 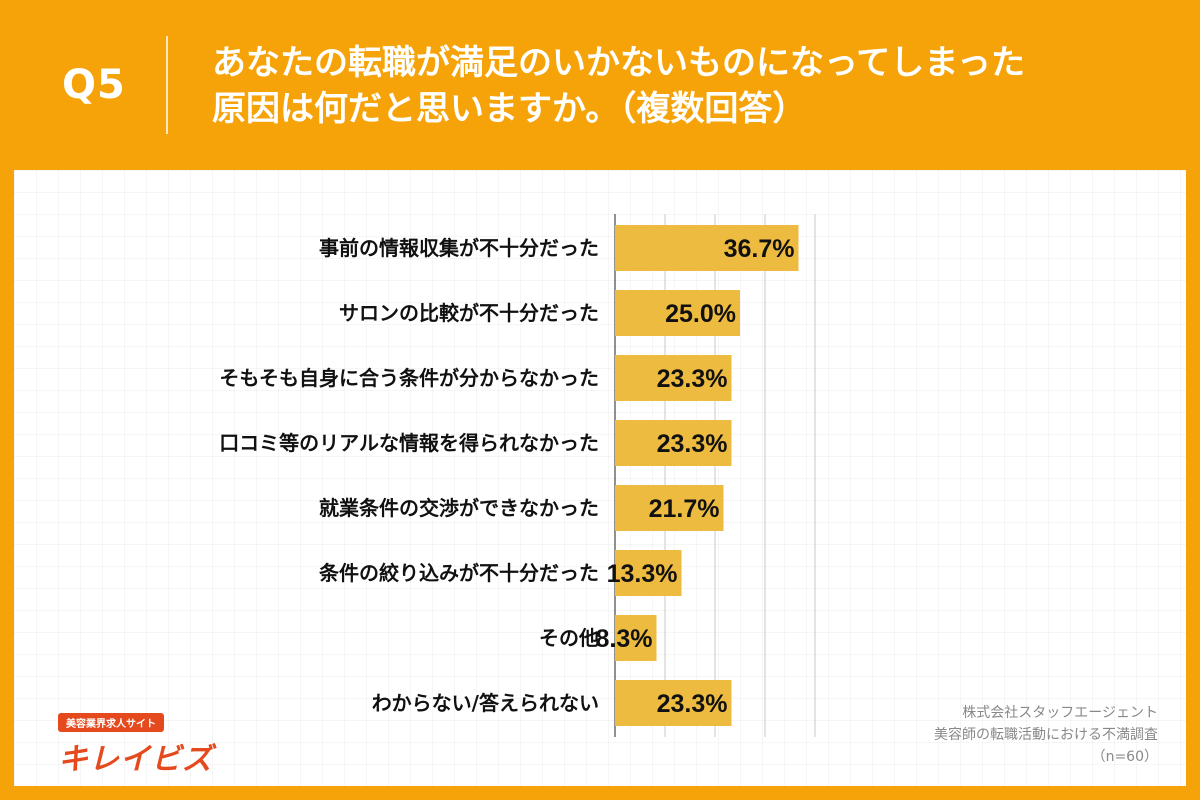 I want to click on chart-category-label: そもそも自身に合う条件が分からなかった, so click(x=409, y=378).